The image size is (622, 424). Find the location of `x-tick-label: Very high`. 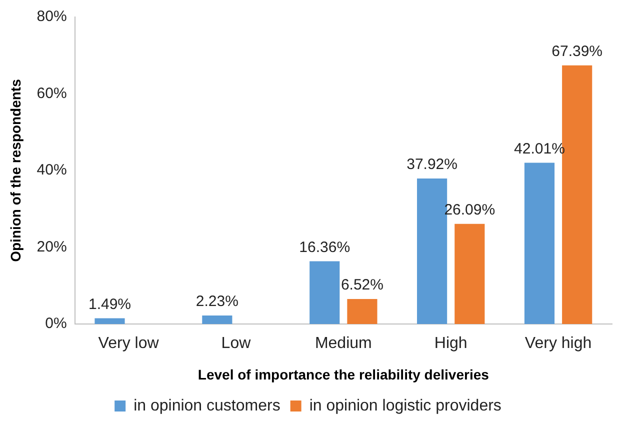

x-tick-label: Very high is located at coordinates (558, 343).